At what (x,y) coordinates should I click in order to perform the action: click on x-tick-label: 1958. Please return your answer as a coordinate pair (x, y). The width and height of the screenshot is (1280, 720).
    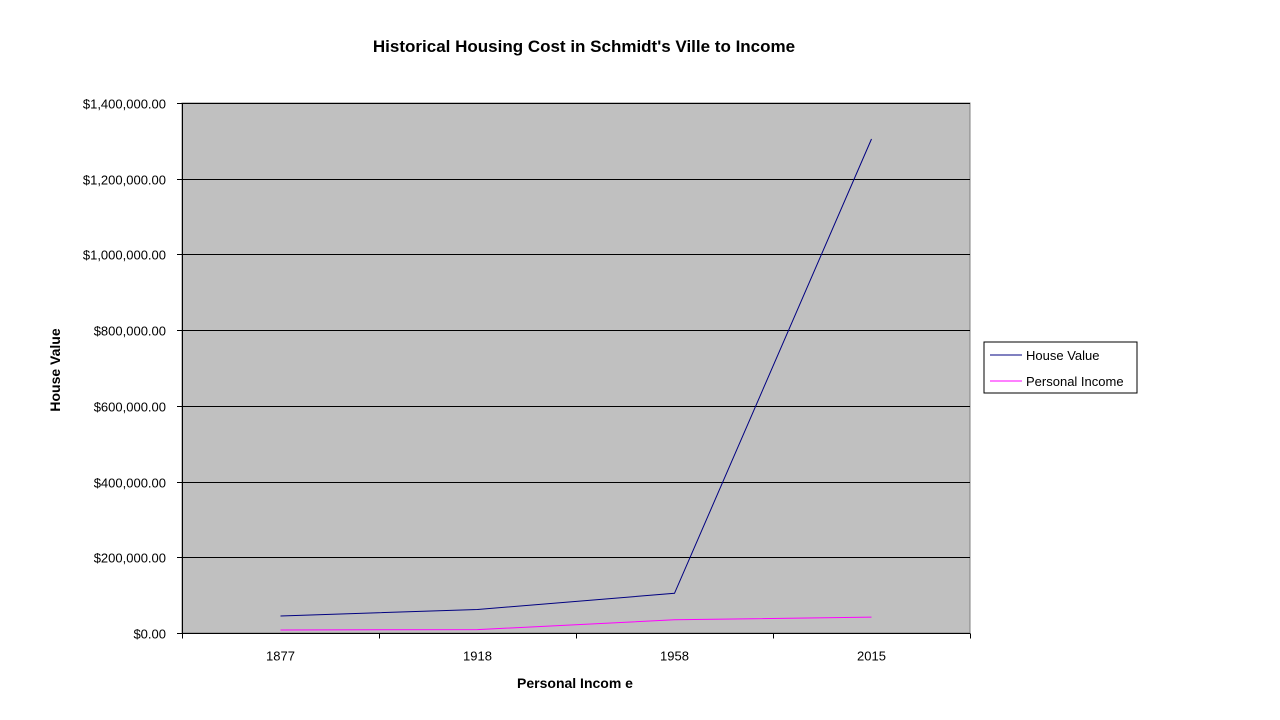
    Looking at the image, I should click on (674, 656).